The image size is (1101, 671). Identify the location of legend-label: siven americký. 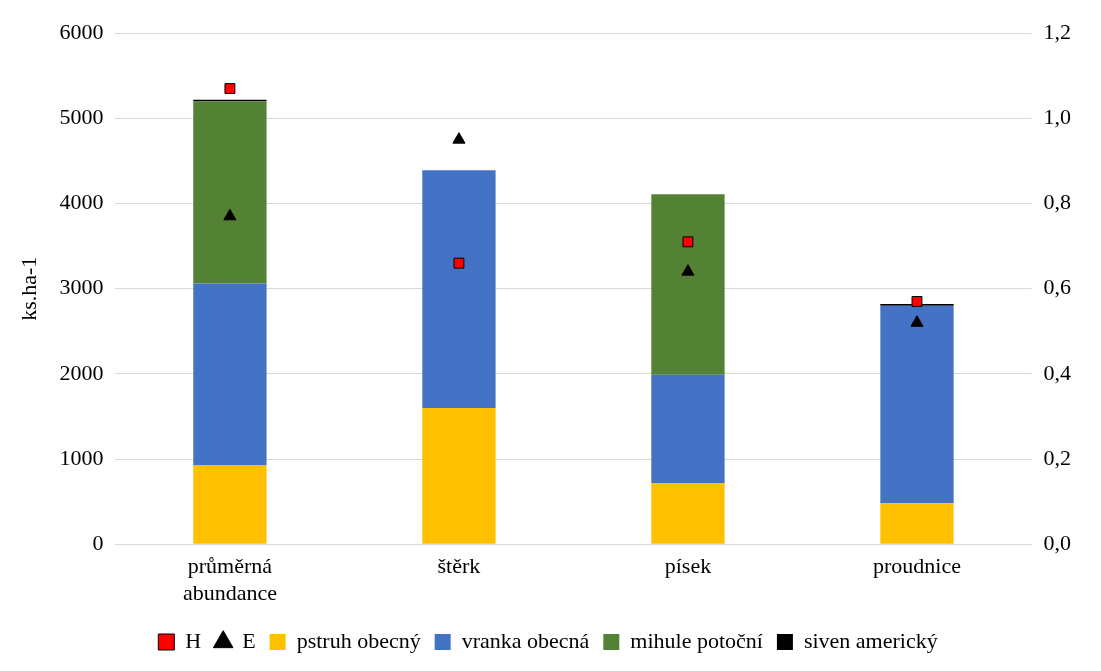
(870, 640).